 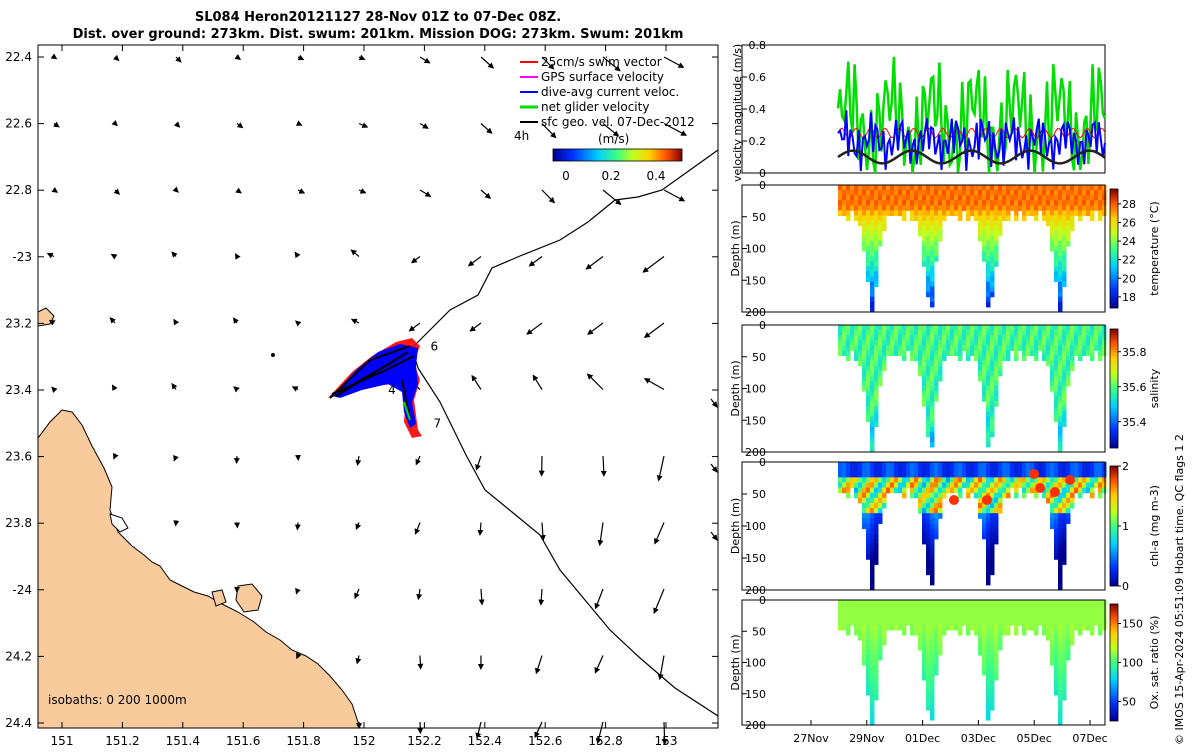 I want to click on depth-tick-label: 100, so click(x=755, y=249).